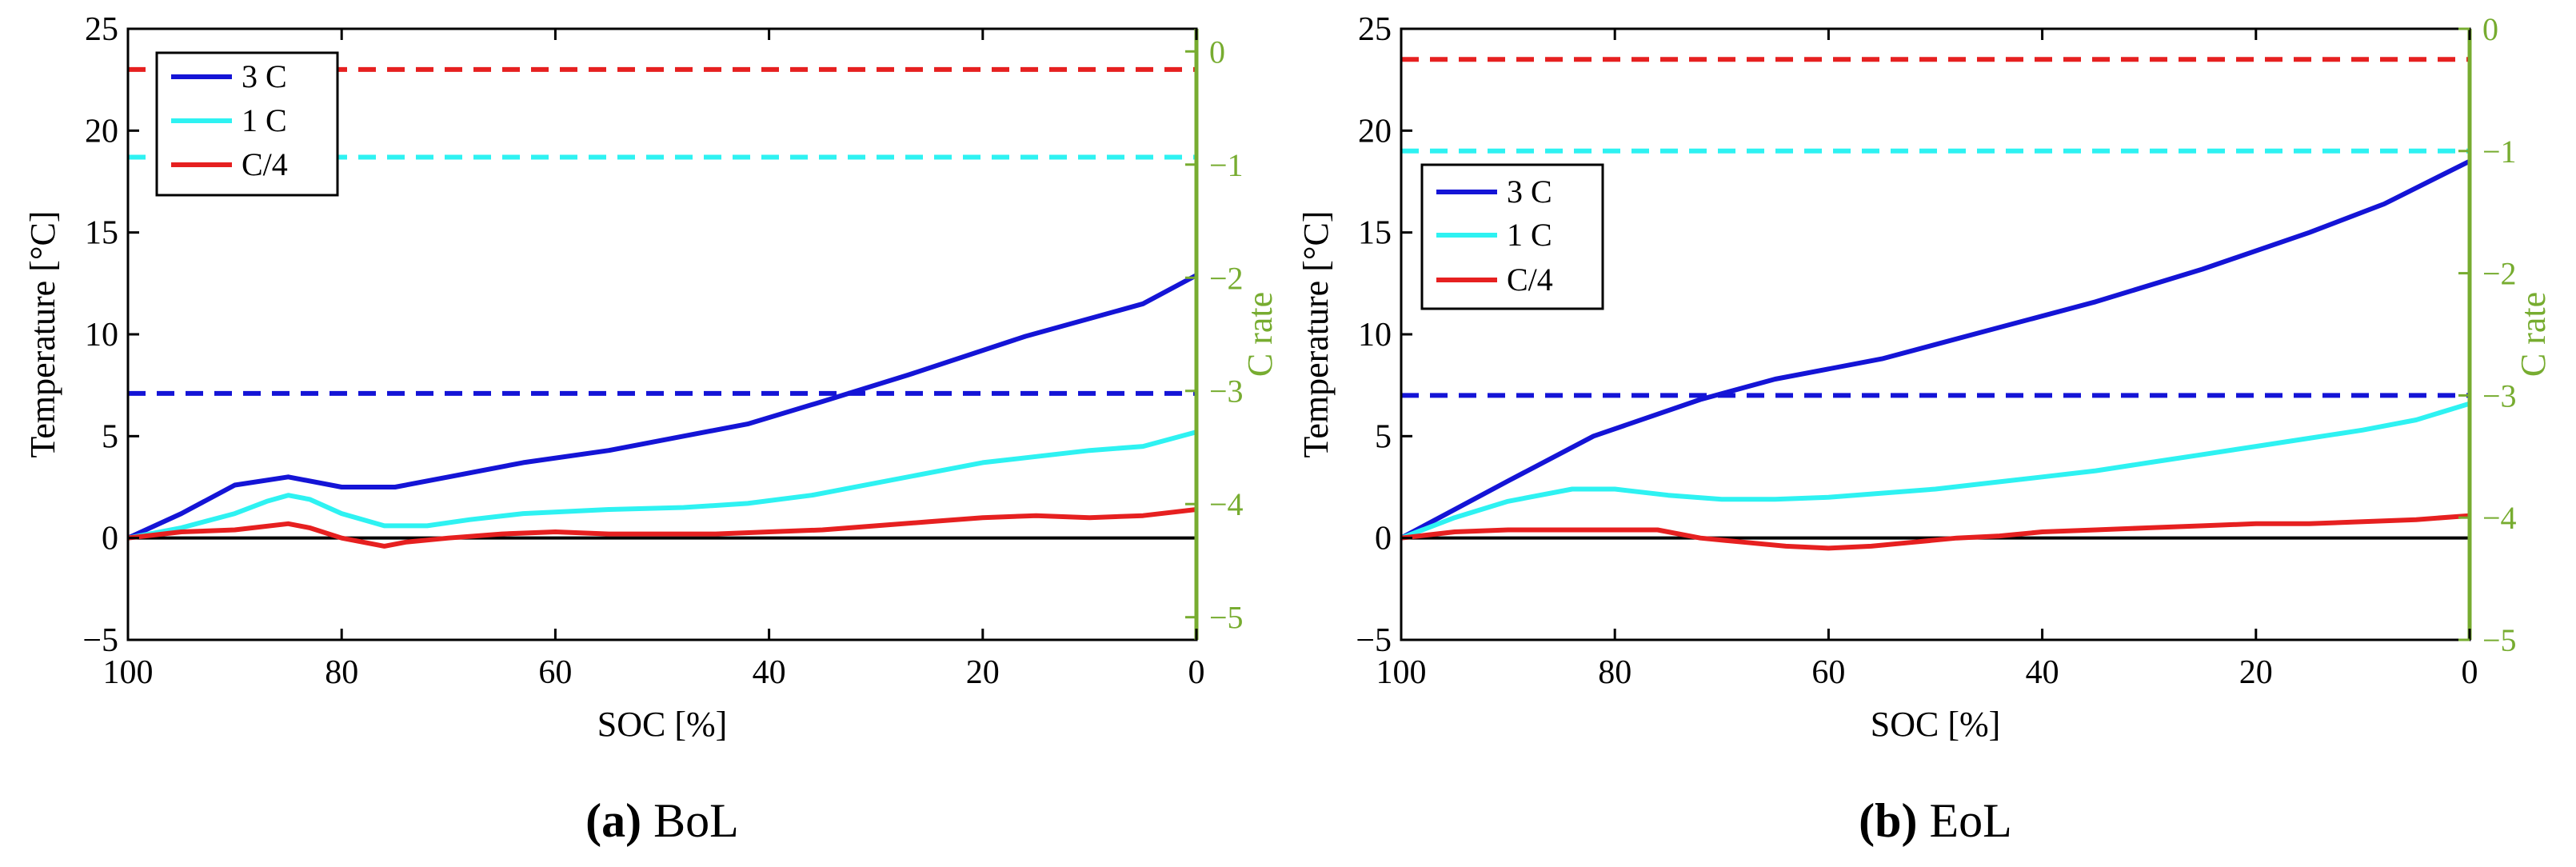  I want to click on caption: (b) EoL, so click(1936, 821).